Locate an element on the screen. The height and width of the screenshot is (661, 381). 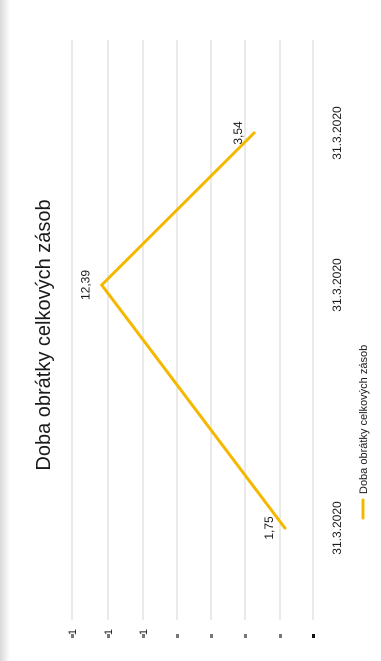
legend-label: Doba obrátky celkových zásob is located at coordinates (364, 419).